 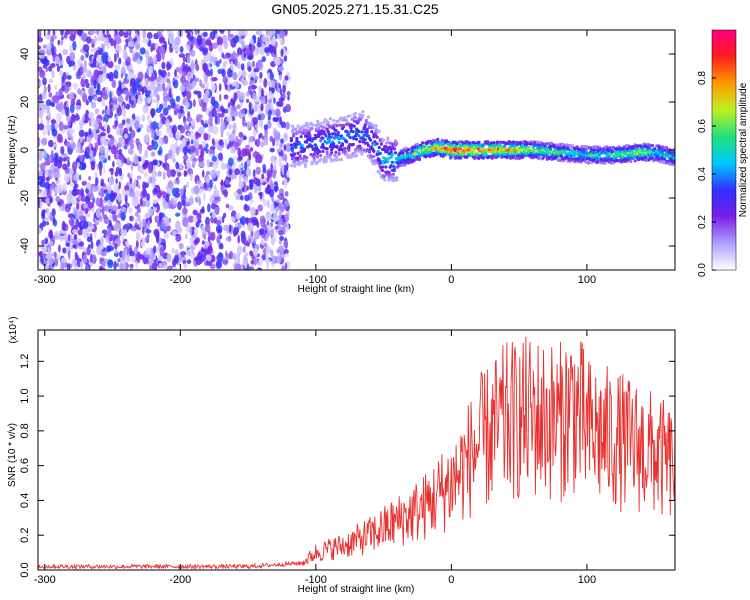 What do you see at coordinates (12, 150) in the screenshot?
I see `top-y-axis-label: Frequency (Hz)` at bounding box center [12, 150].